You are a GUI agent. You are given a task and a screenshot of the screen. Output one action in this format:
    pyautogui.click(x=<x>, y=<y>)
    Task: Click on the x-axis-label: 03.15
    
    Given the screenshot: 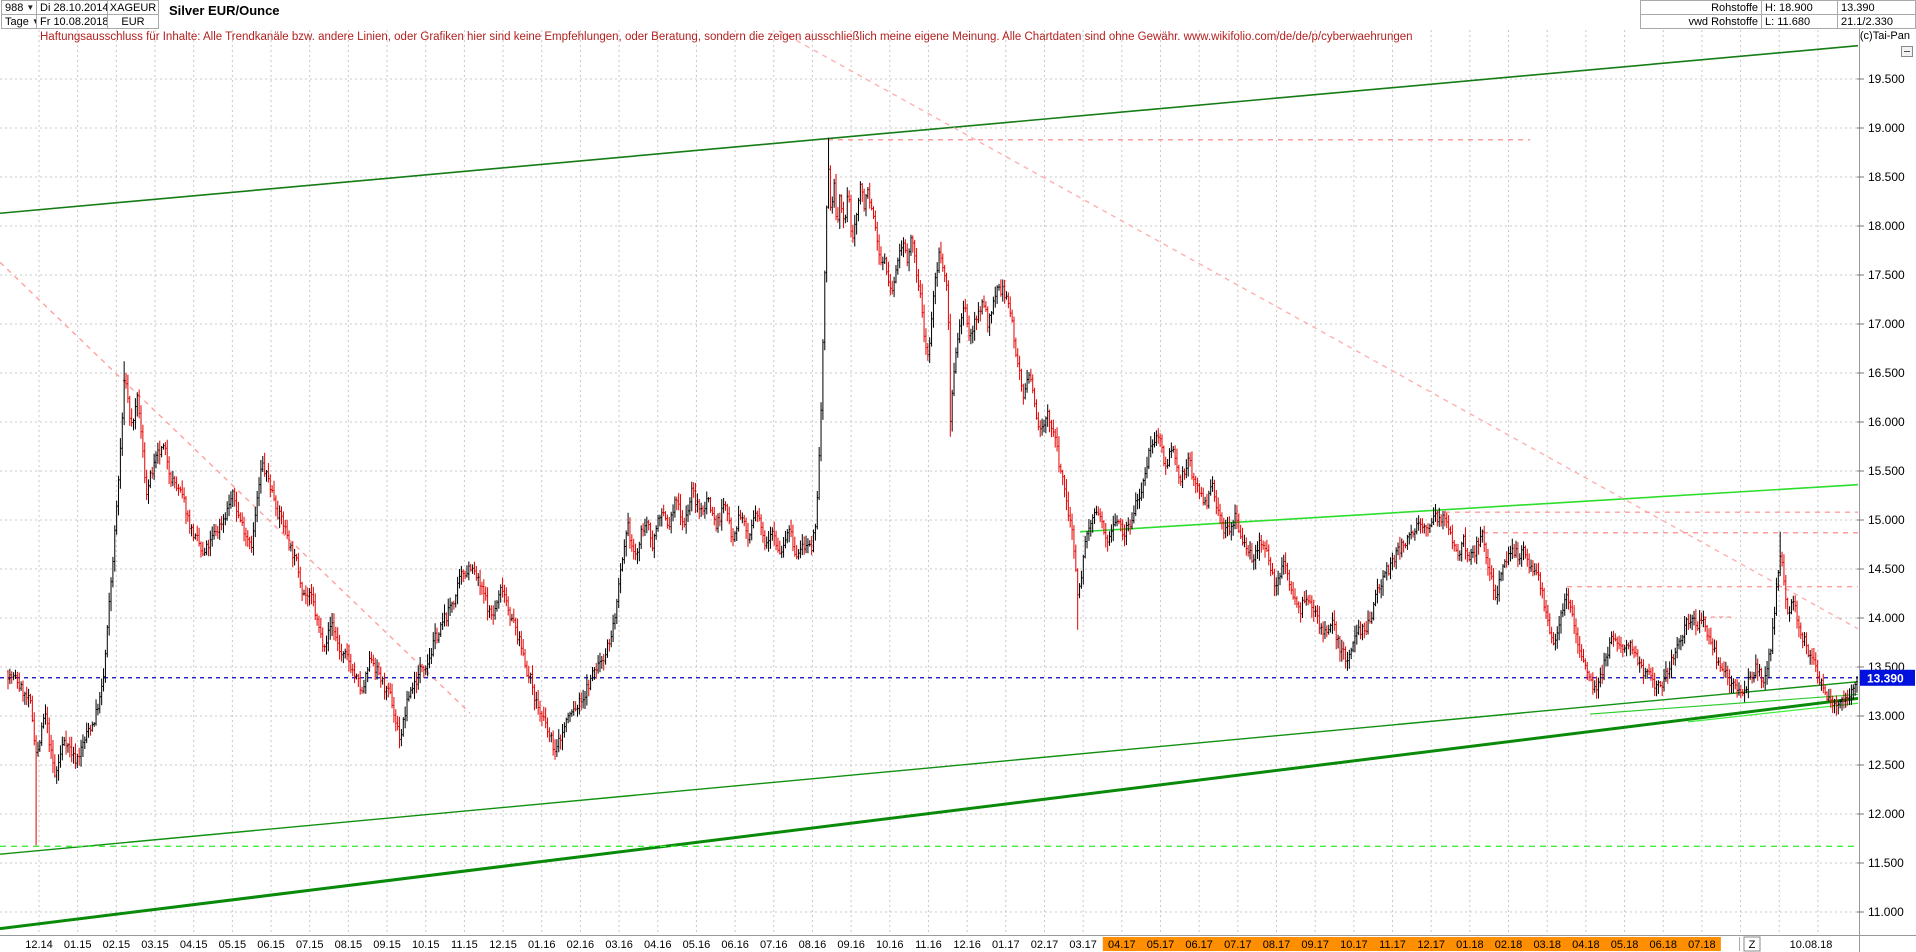 What is the action you would take?
    pyautogui.click(x=155, y=945)
    